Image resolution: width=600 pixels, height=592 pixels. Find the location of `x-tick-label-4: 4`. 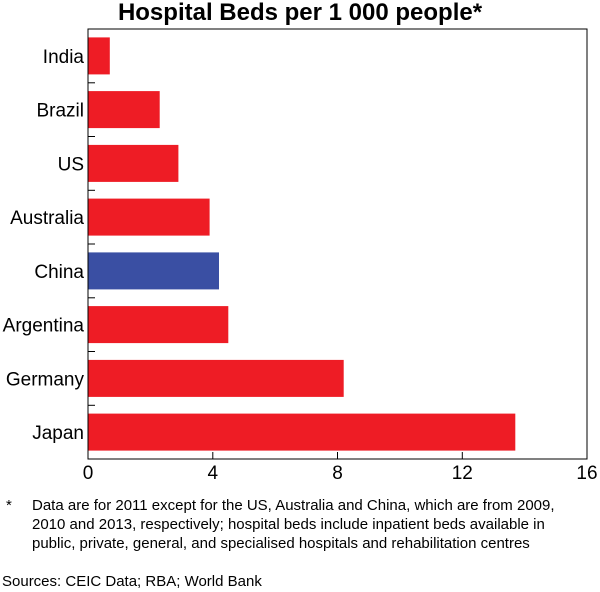

x-tick-label-4: 4 is located at coordinates (213, 473).